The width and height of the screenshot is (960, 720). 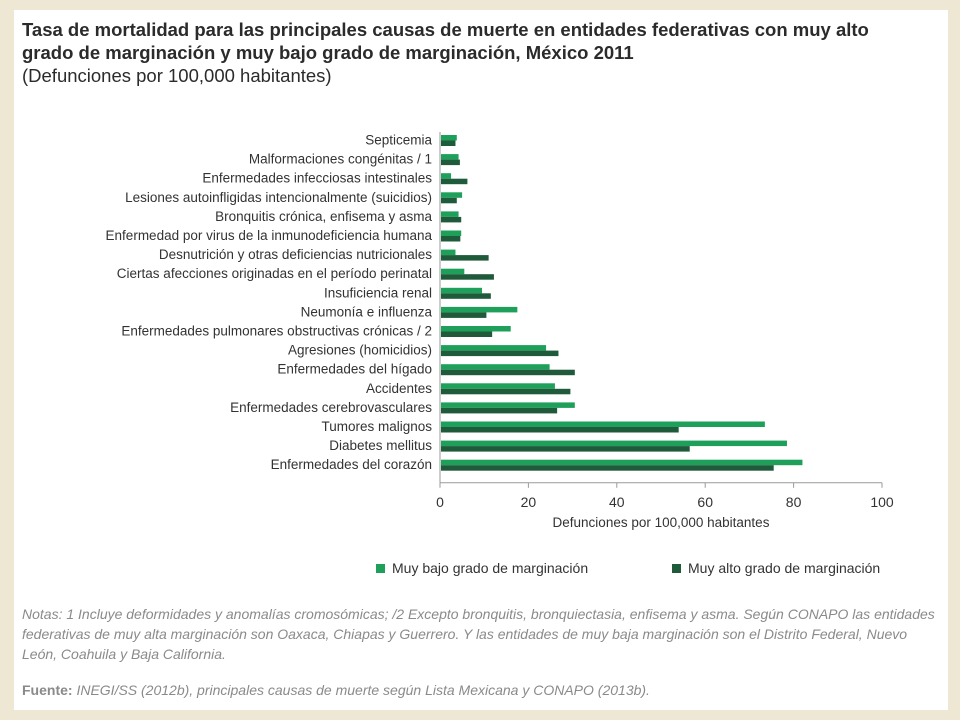 What do you see at coordinates (378, 292) in the screenshot?
I see `category-label: Insuficiencia renal` at bounding box center [378, 292].